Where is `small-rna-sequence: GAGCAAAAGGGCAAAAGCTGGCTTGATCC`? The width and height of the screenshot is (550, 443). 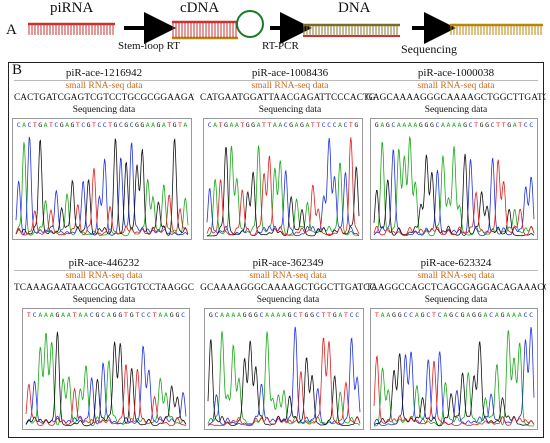
small-rna-sequence: GAGCAAAAGGGCAAAAGCTGGCTTGATCC is located at coordinates (456, 98).